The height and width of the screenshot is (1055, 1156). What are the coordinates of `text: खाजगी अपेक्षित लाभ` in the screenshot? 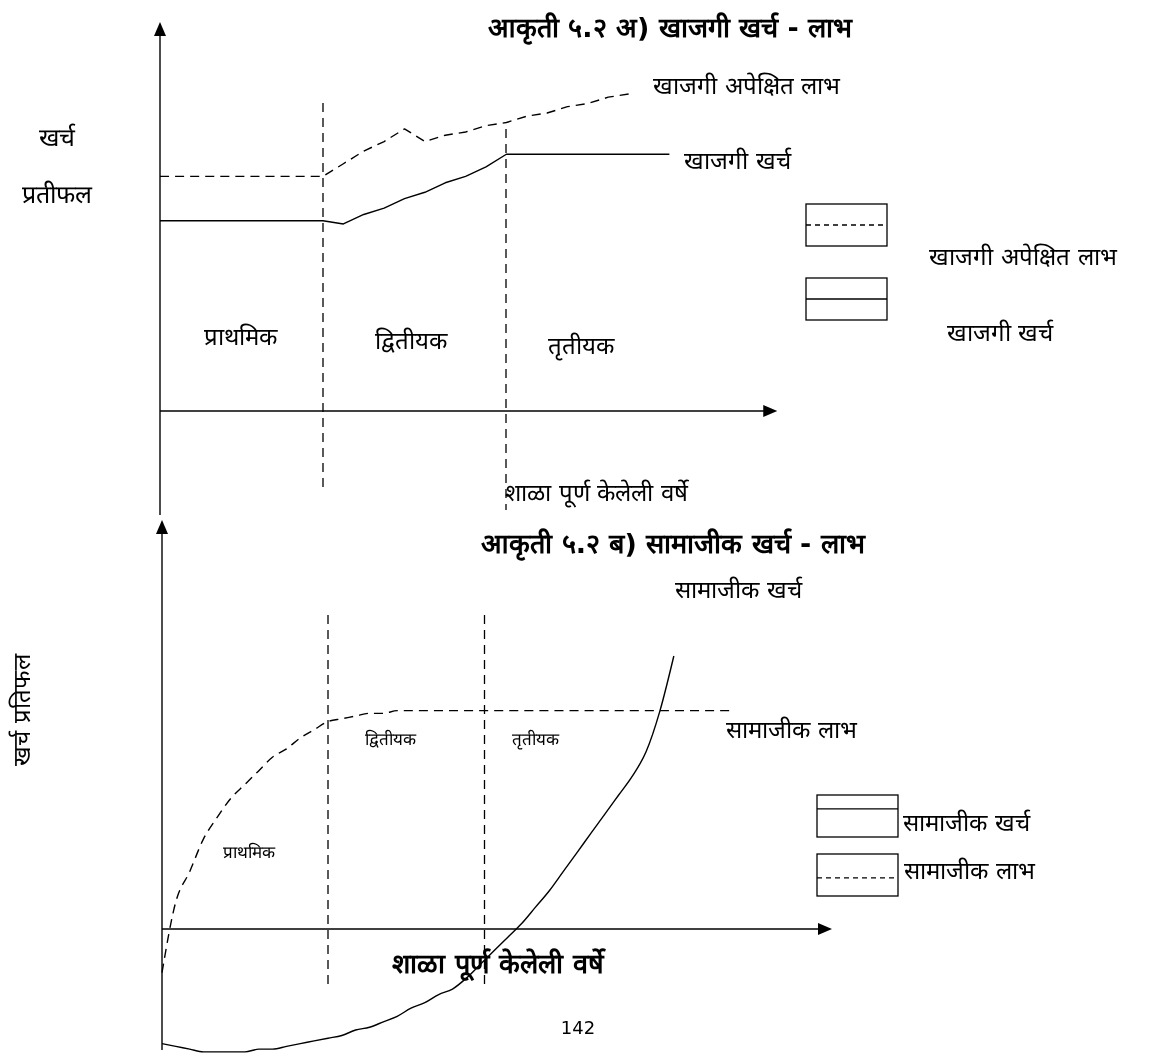 It's located at (1023, 257).